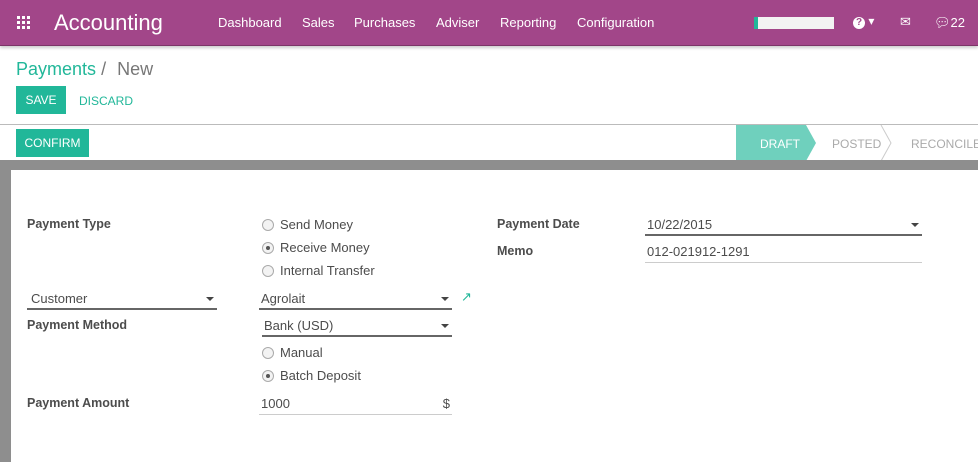 This screenshot has width=978, height=462. I want to click on memo-input: 012-021912-1291, so click(783, 253).